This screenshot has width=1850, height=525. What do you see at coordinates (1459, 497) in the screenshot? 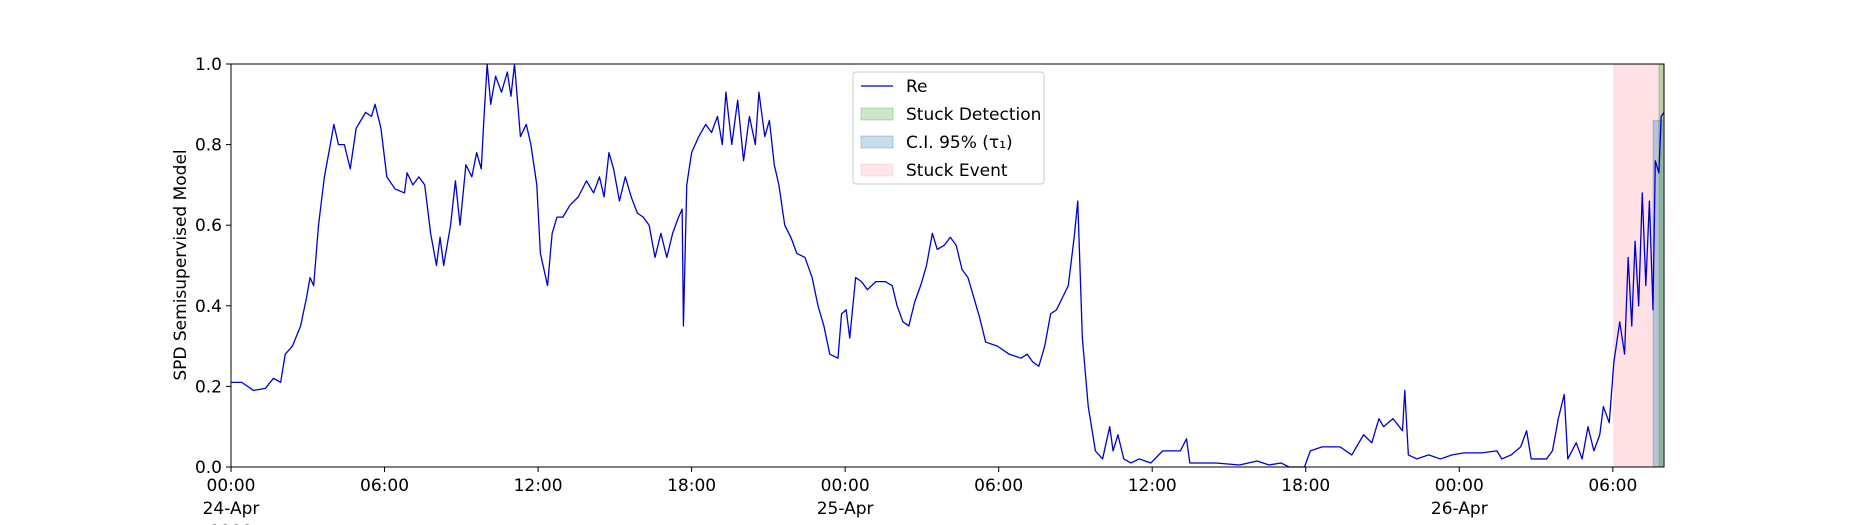
I see `x-tick-label: 00:00 26-Apr` at bounding box center [1459, 497].